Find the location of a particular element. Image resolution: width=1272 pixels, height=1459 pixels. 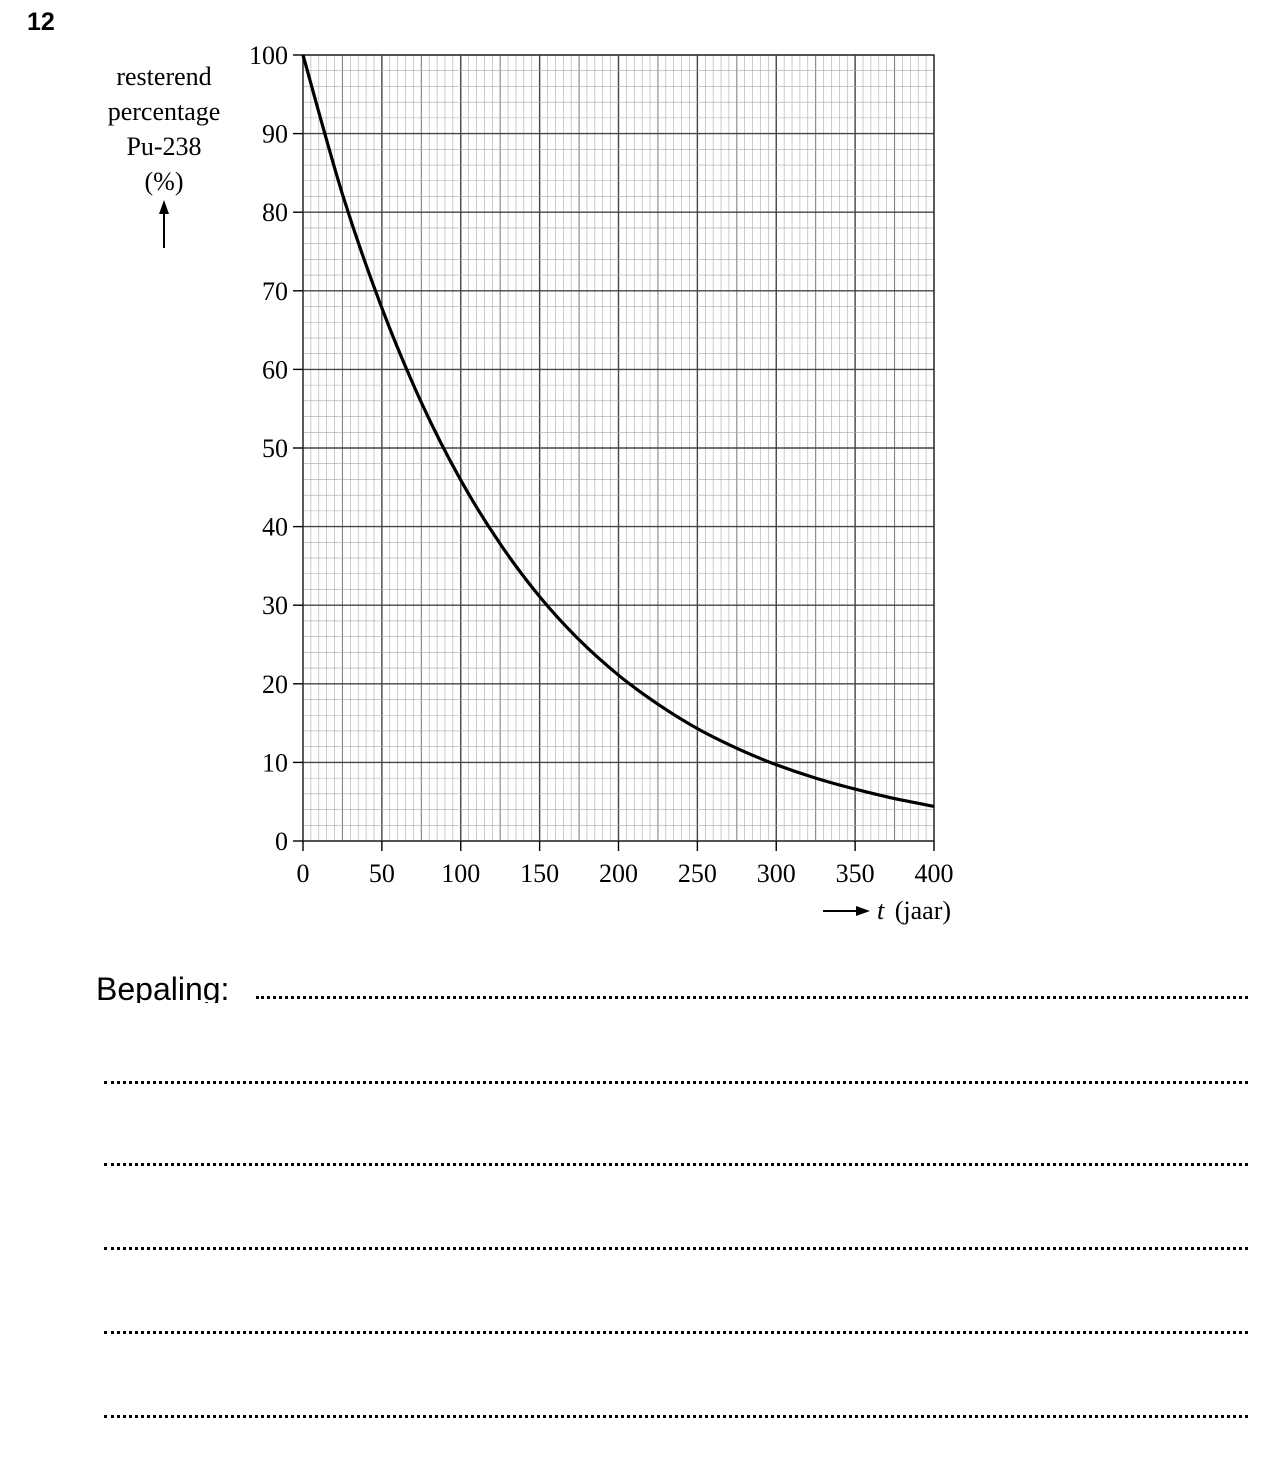

x-tick-label: 250 is located at coordinates (697, 873).